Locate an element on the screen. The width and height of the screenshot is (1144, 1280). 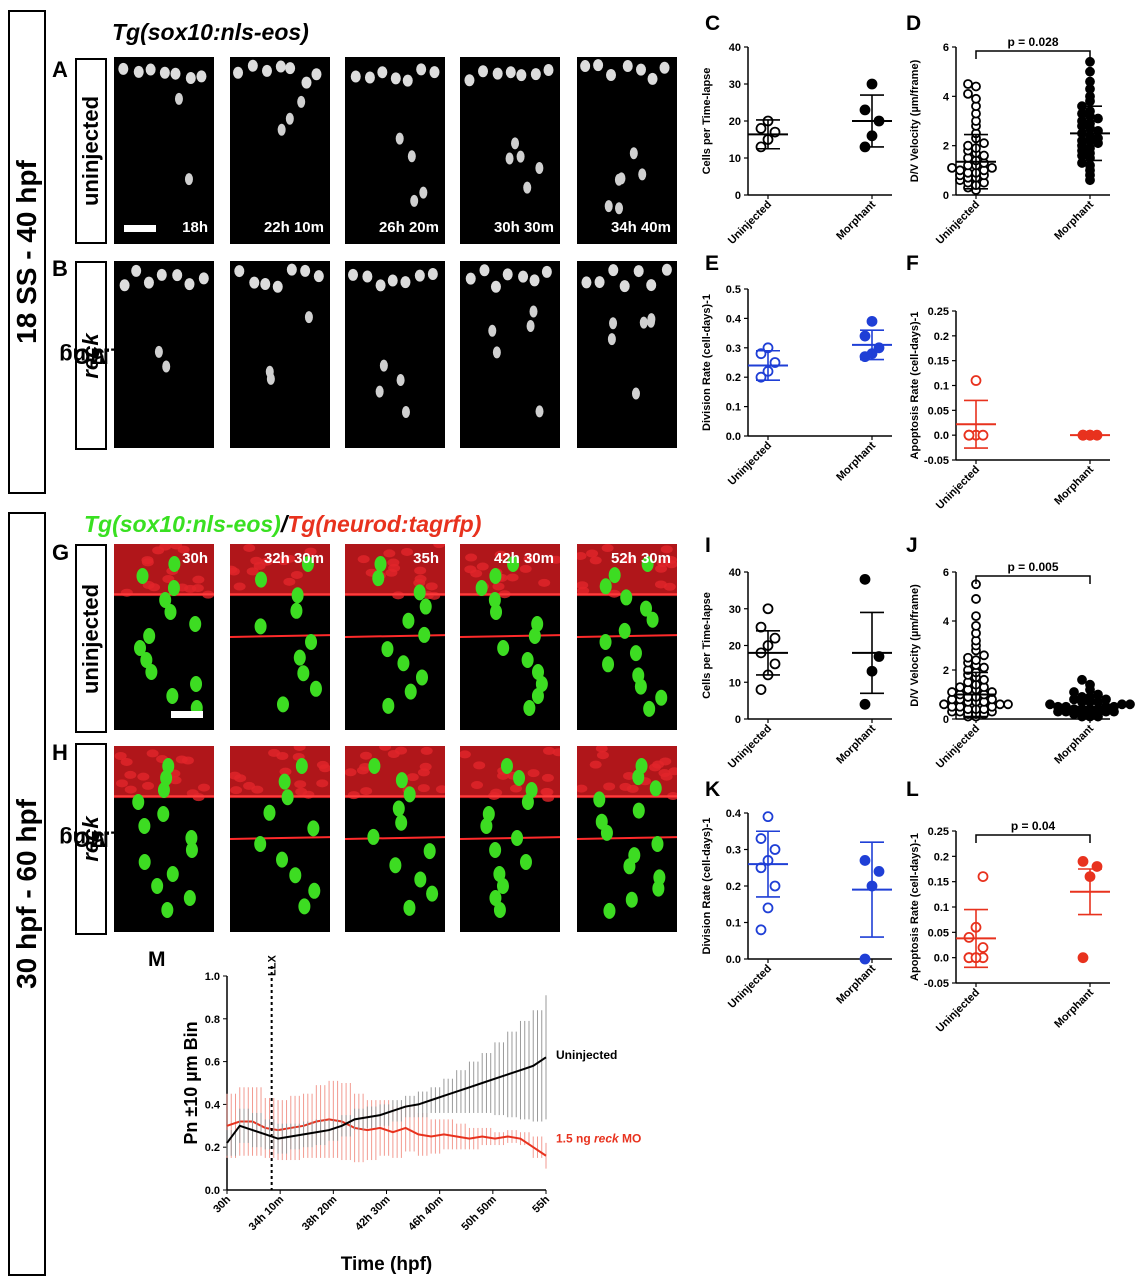
panel-letter: M is located at coordinates (157, 959).